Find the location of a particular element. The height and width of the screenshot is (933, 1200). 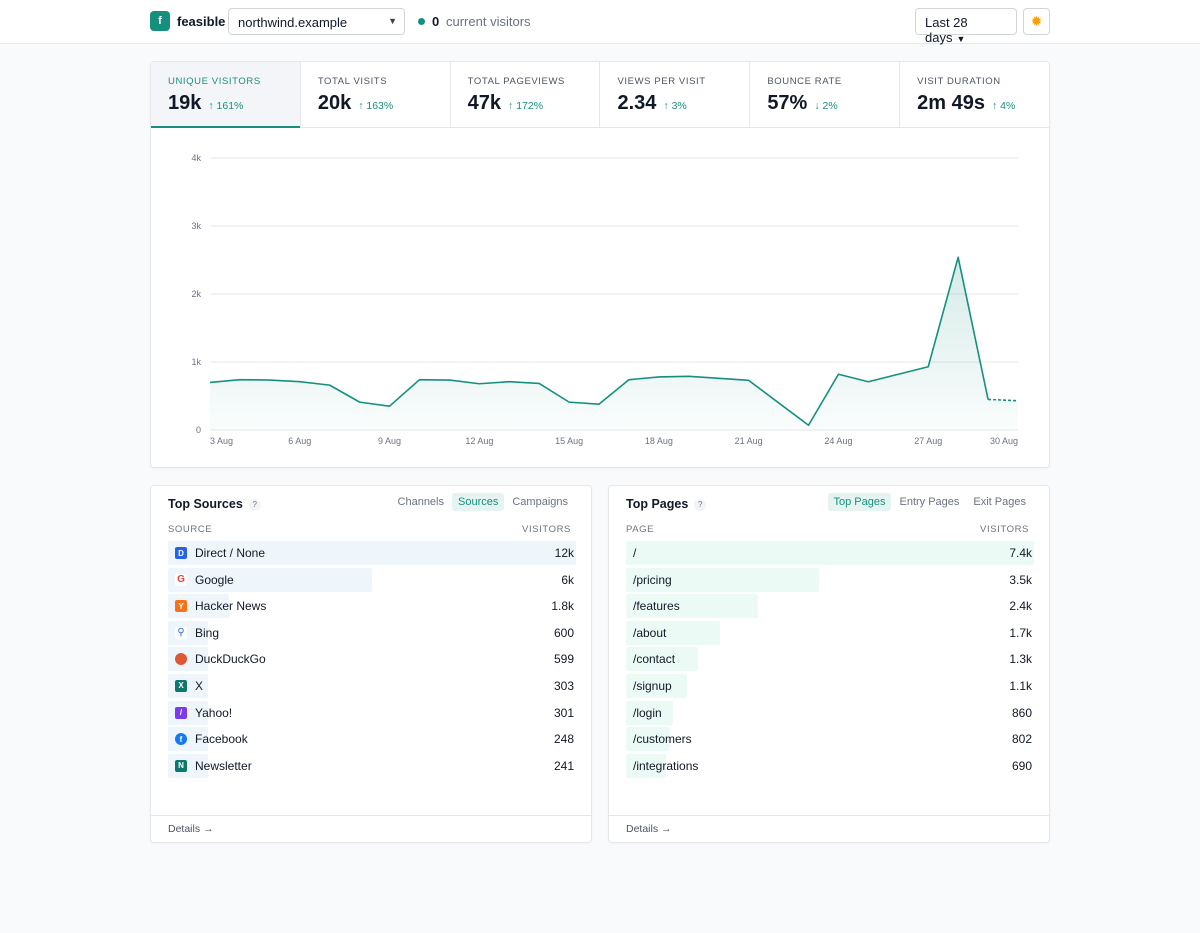

row-label: / is located at coordinates (631, 553).